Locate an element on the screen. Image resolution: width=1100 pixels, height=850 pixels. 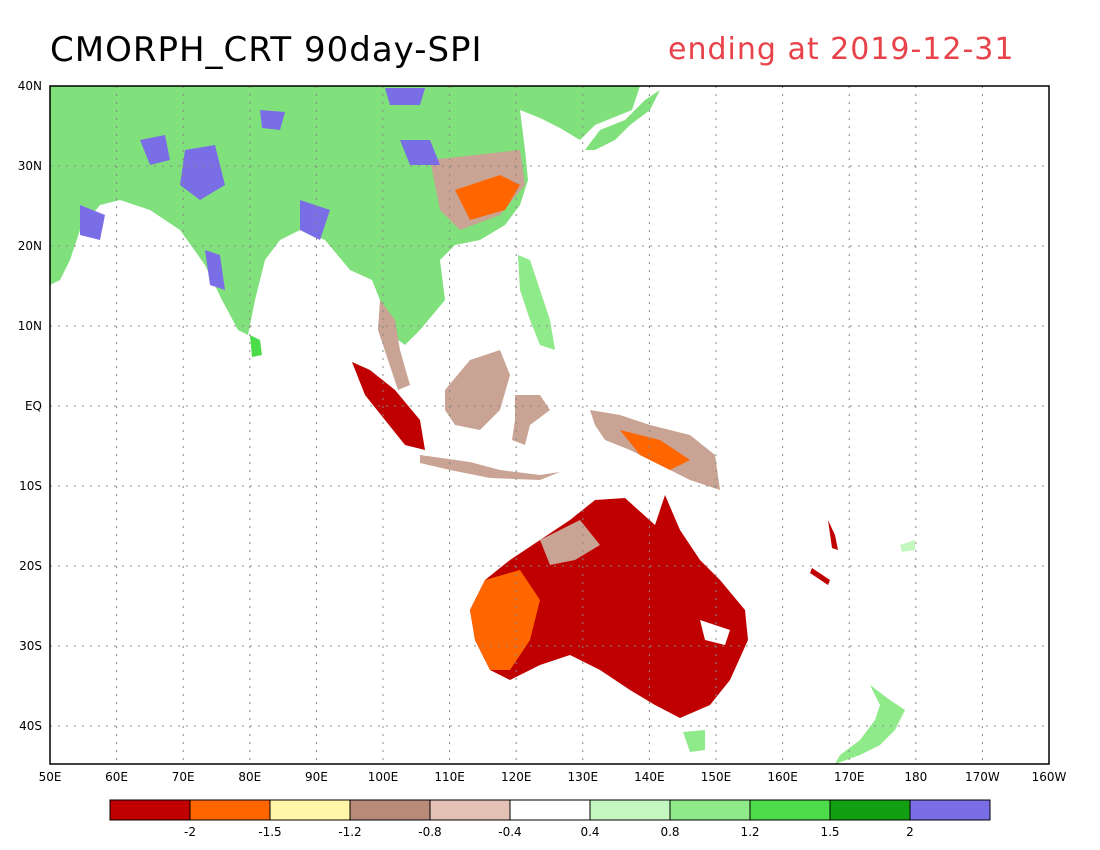
date-subtitle: ending at 2019-12-31 is located at coordinates (841, 49).